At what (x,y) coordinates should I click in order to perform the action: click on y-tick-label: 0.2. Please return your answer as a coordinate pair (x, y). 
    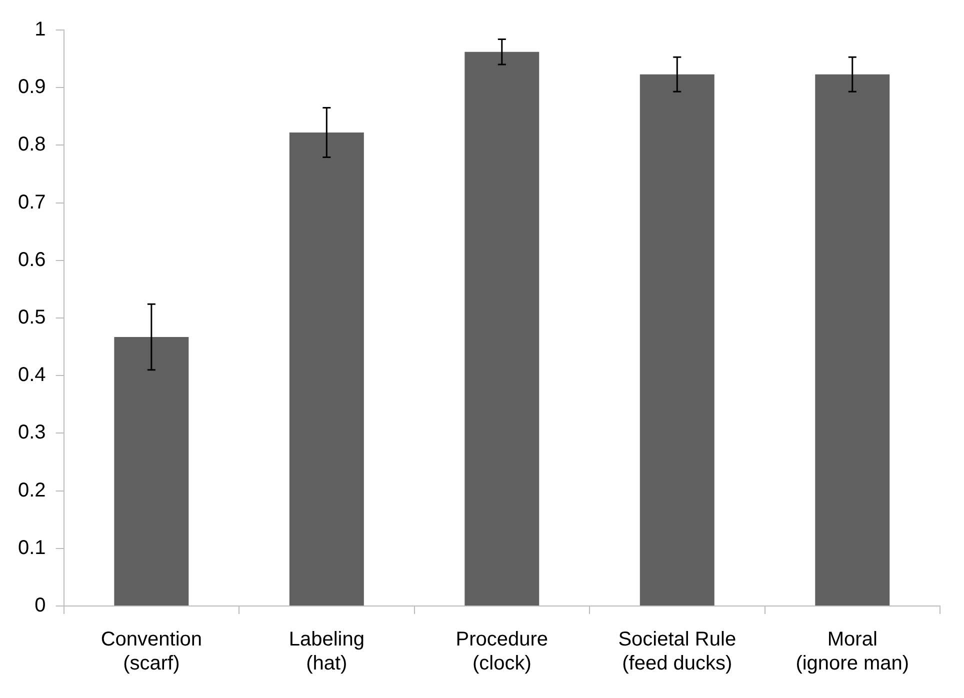
    Looking at the image, I should click on (32, 490).